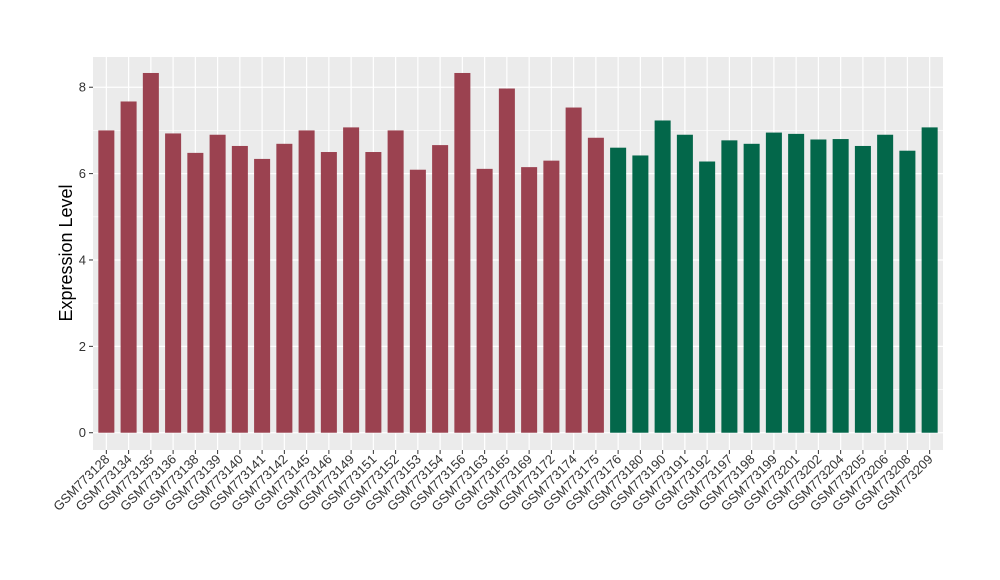  What do you see at coordinates (417, 301) in the screenshot?
I see `bar-GSM773153` at bounding box center [417, 301].